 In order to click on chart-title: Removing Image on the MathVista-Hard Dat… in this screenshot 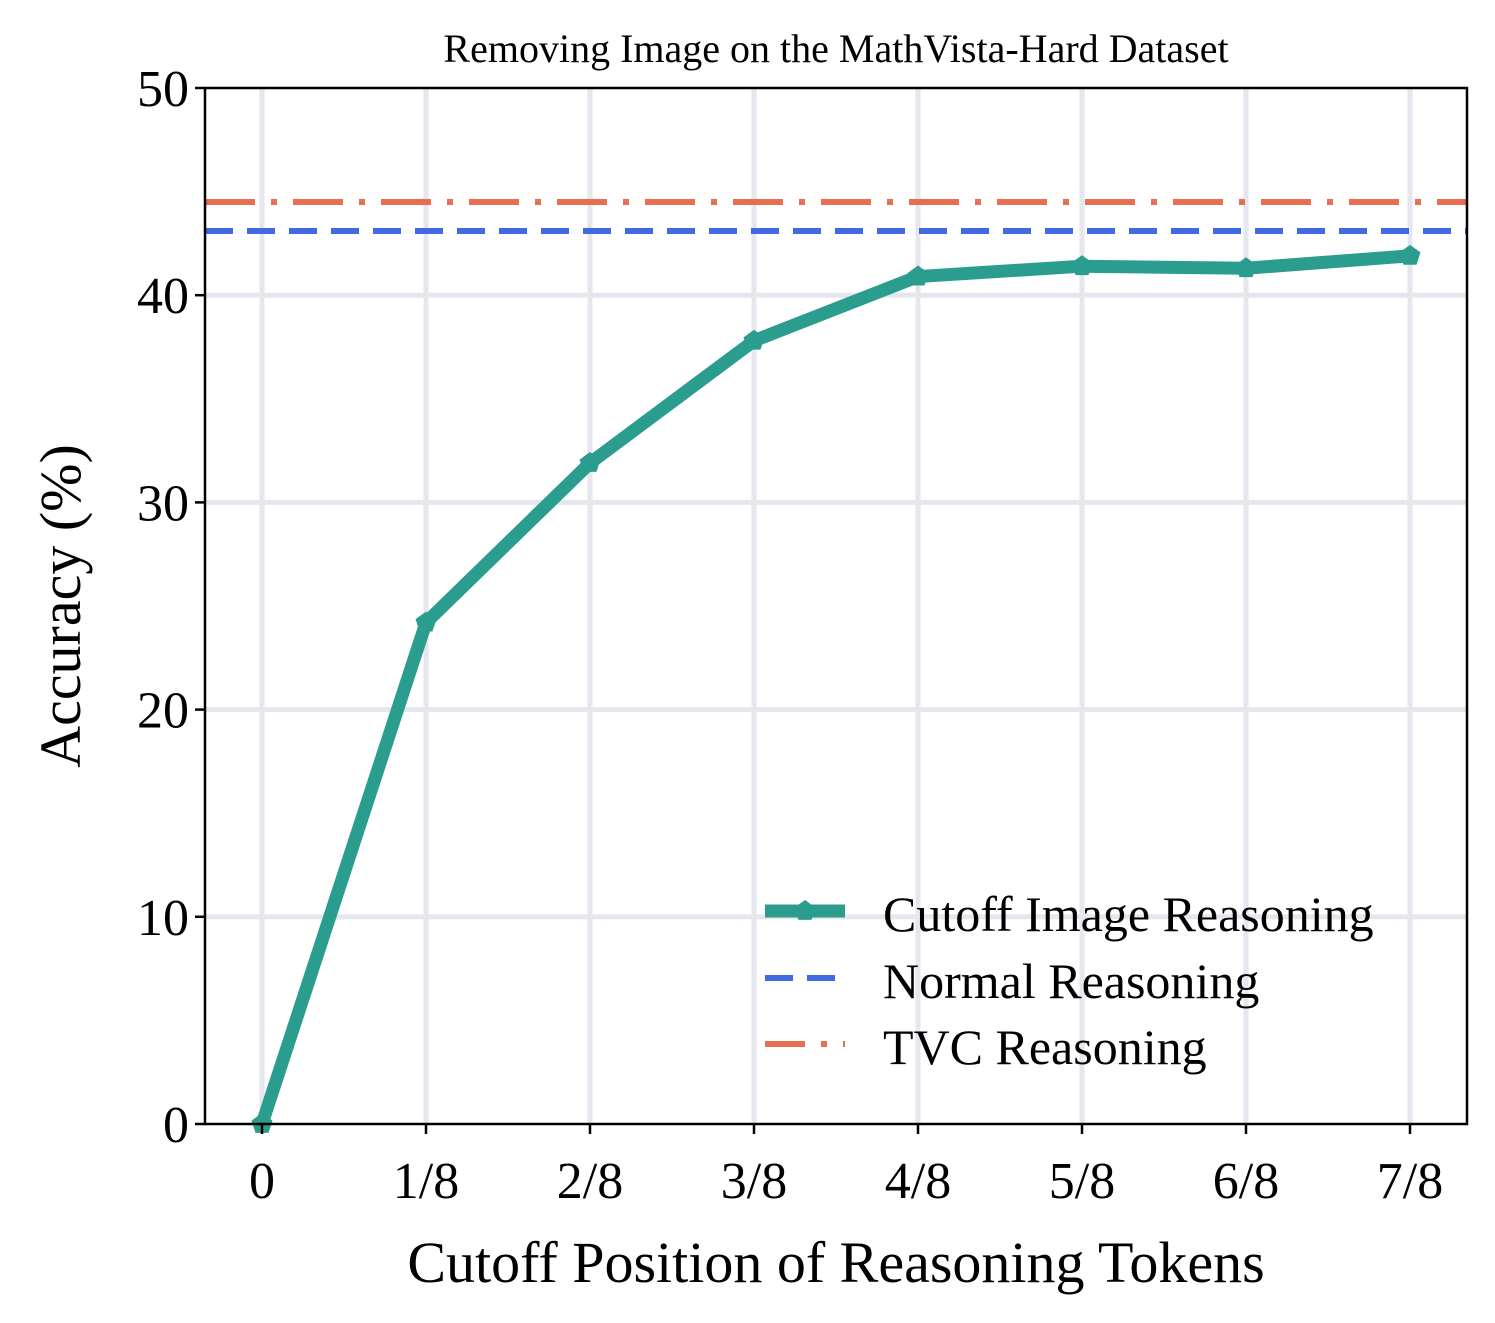, I will do `click(835, 48)`.